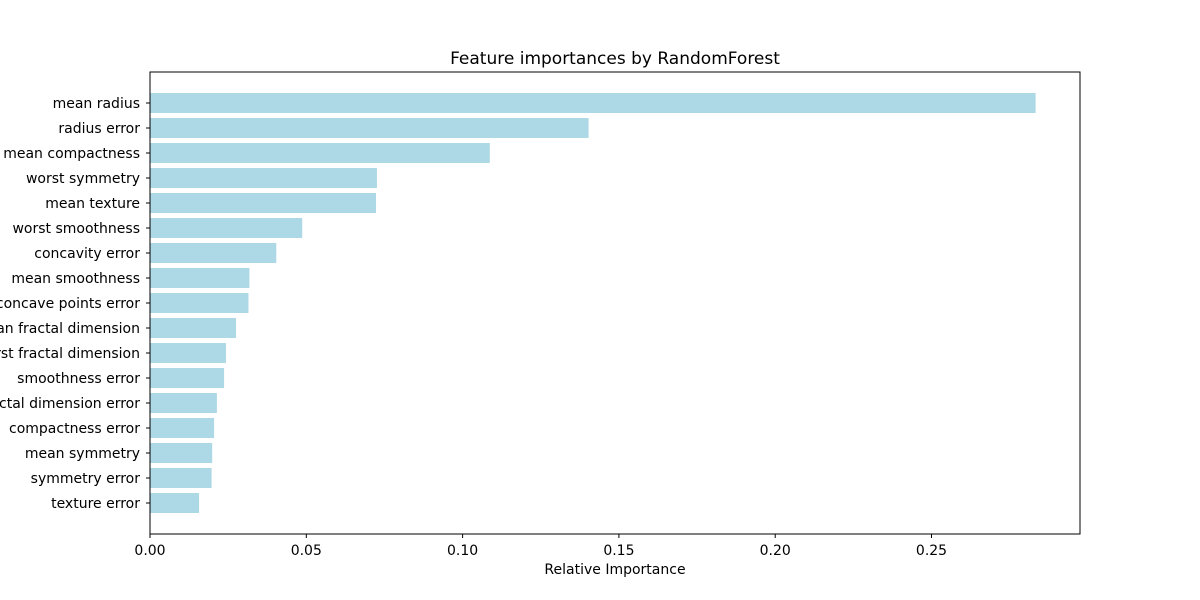 The image size is (1200, 600). I want to click on y-tick-label: concave points error, so click(70, 304).